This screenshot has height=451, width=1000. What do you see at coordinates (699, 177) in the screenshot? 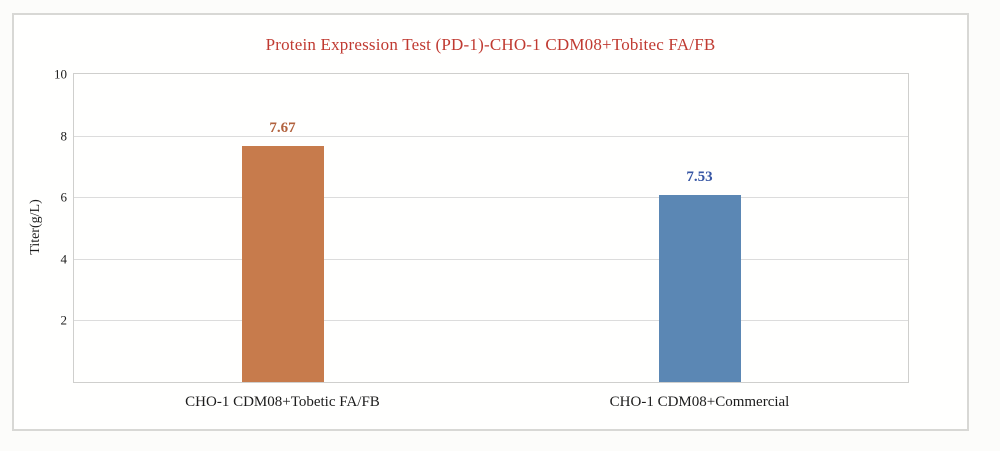
I see `bar-value-label: 7.53` at bounding box center [699, 177].